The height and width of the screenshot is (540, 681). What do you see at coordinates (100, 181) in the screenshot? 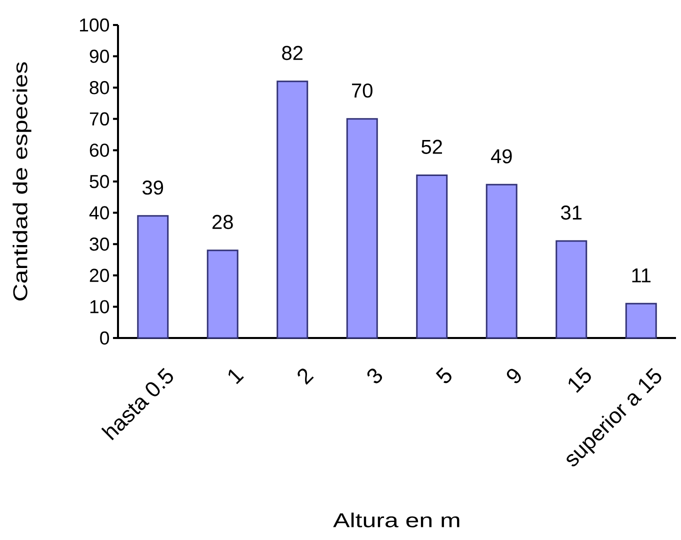
I see `y-tick-label: 50` at bounding box center [100, 181].